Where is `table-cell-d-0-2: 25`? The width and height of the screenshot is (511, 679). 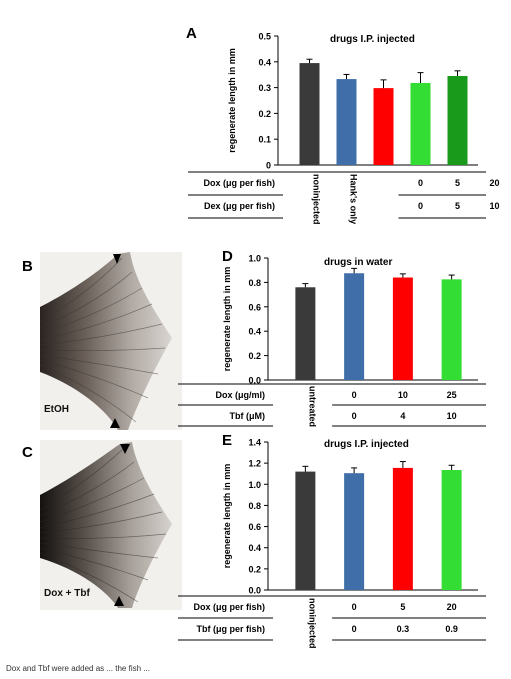
table-cell-d-0-2: 25 is located at coordinates (452, 395).